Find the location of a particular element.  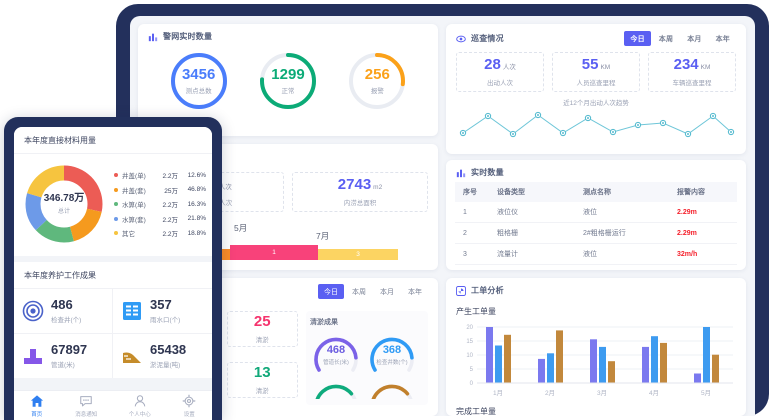

patrol-tabs: 今日 本周 本月 本年 is located at coordinates (680, 38).